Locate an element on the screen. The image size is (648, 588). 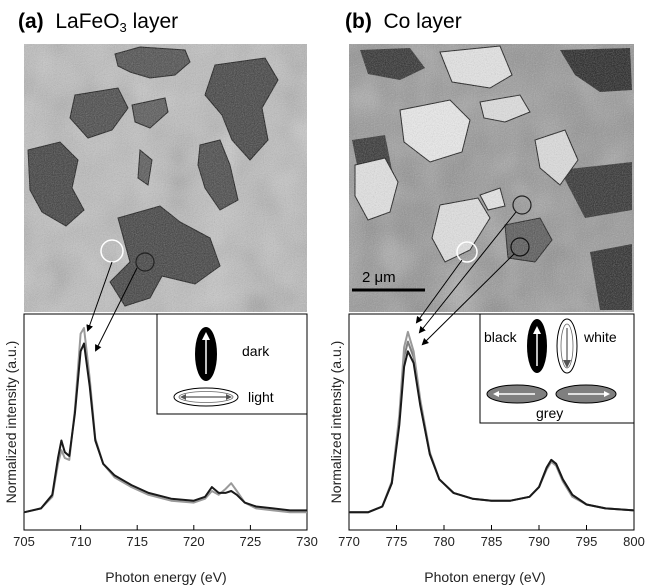
series-line-black is located at coordinates (492, 432).